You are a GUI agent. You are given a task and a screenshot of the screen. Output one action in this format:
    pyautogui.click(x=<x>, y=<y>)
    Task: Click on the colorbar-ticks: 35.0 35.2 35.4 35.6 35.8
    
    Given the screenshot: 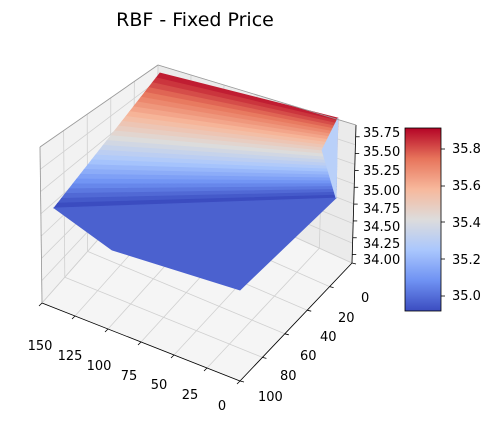 What is the action you would take?
    pyautogui.click(x=461, y=223)
    